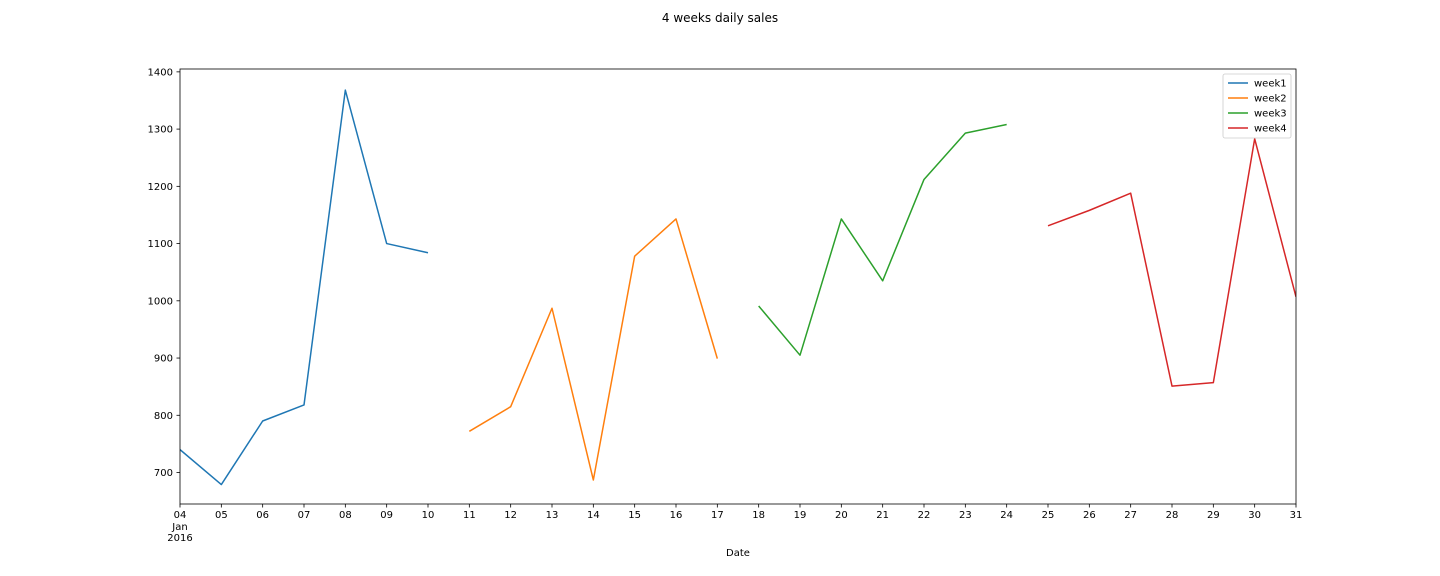 The width and height of the screenshot is (1440, 576). I want to click on legend-box, so click(1257, 106).